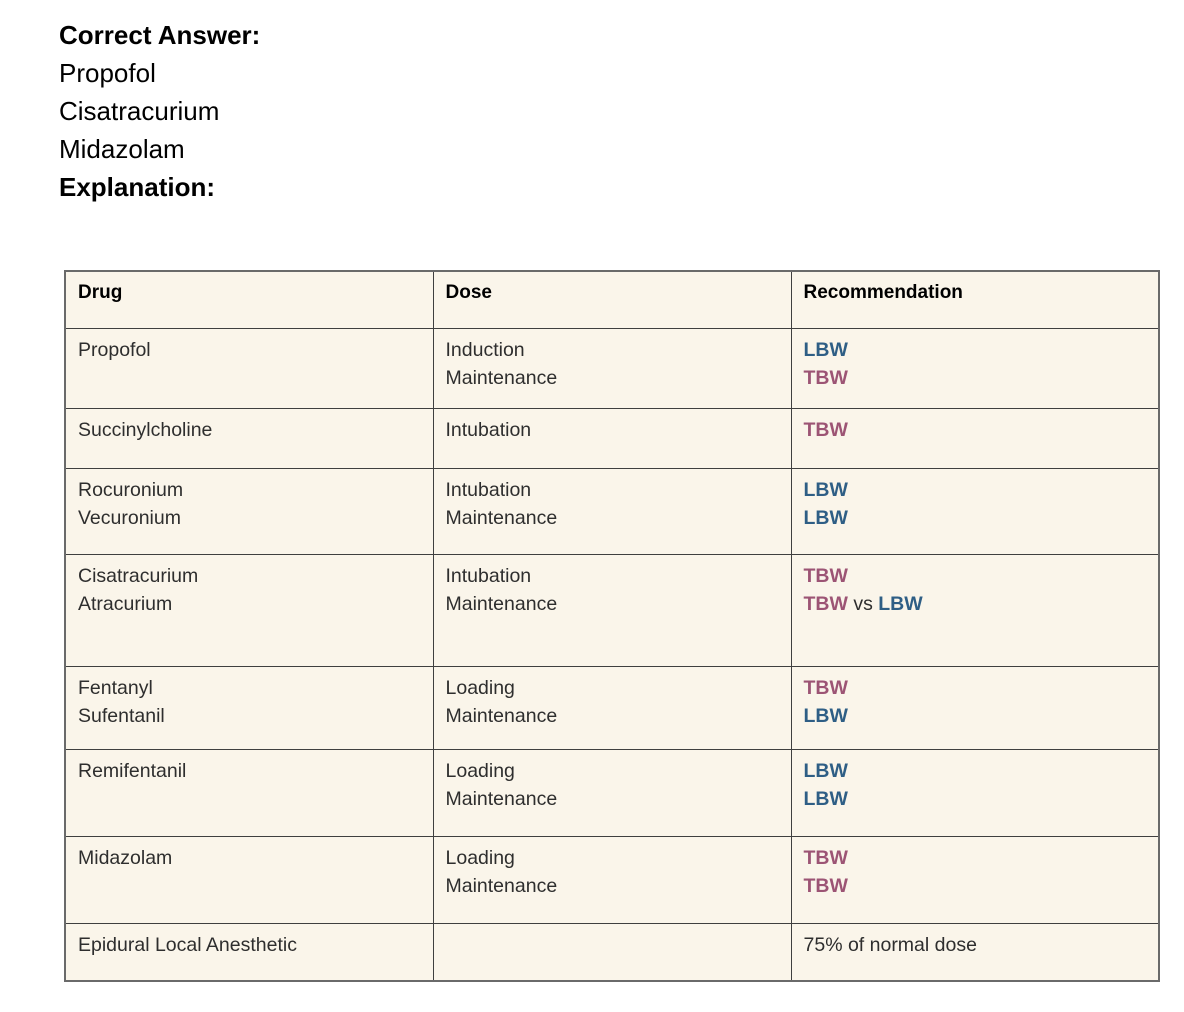 The width and height of the screenshot is (1184, 1012). I want to click on table-row: Succinylcholine Intubation TBW, so click(612, 438).